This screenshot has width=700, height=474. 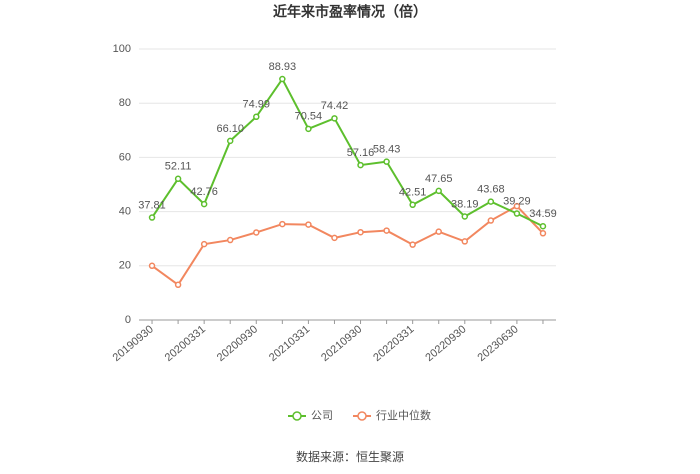 I want to click on data-label: 47.65, so click(x=439, y=179).